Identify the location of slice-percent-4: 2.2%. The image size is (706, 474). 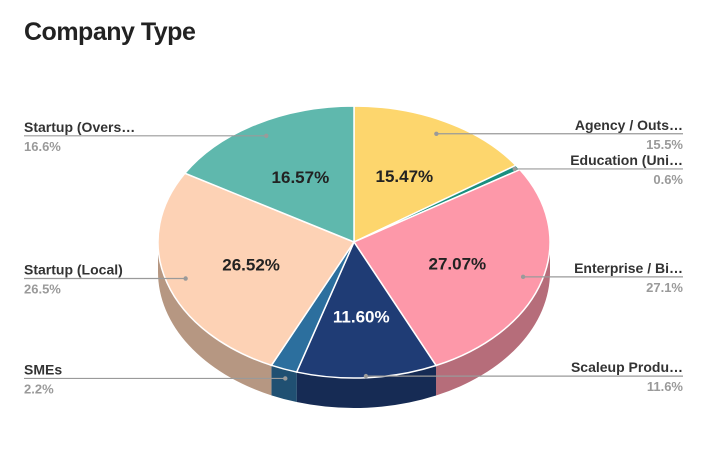
(39, 388).